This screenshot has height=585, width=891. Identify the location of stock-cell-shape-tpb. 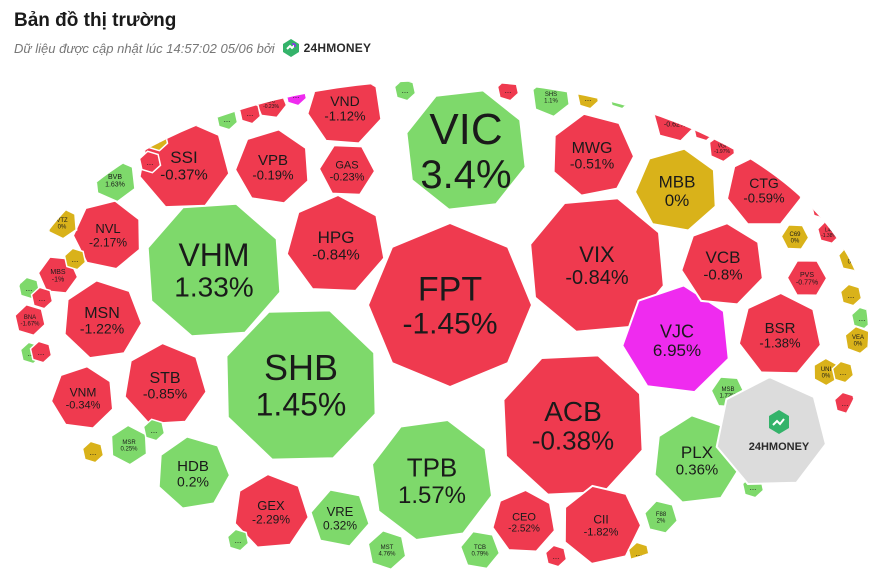
(432, 480).